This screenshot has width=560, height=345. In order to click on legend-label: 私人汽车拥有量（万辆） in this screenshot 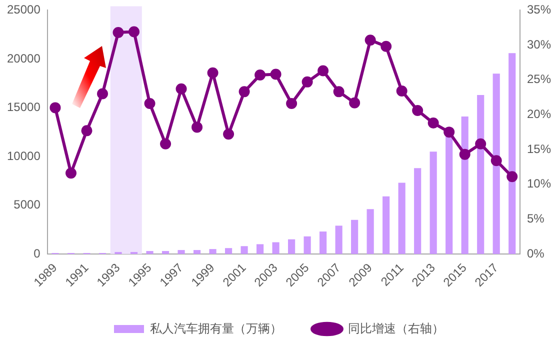, I will do `click(216, 328)`.